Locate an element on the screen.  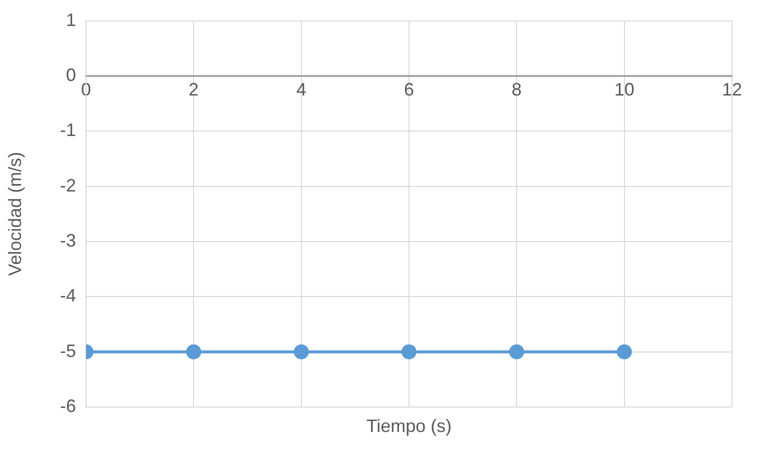
y-axis-title: Velocidad (m/s) is located at coordinates (14, 214).